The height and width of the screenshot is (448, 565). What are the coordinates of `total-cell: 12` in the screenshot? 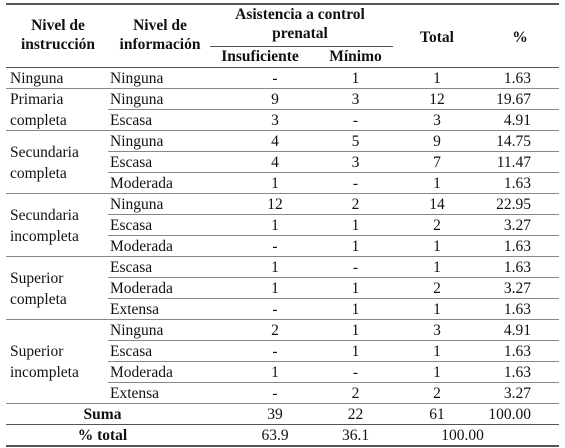 It's located at (437, 99).